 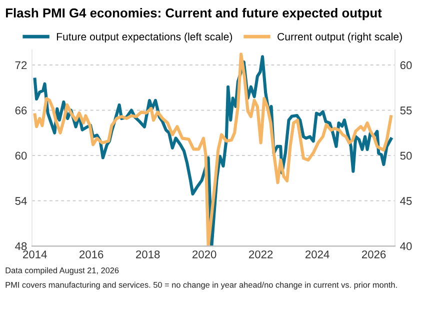 What do you see at coordinates (406, 156) in the screenshot?
I see `y2-tick-label: 50` at bounding box center [406, 156].